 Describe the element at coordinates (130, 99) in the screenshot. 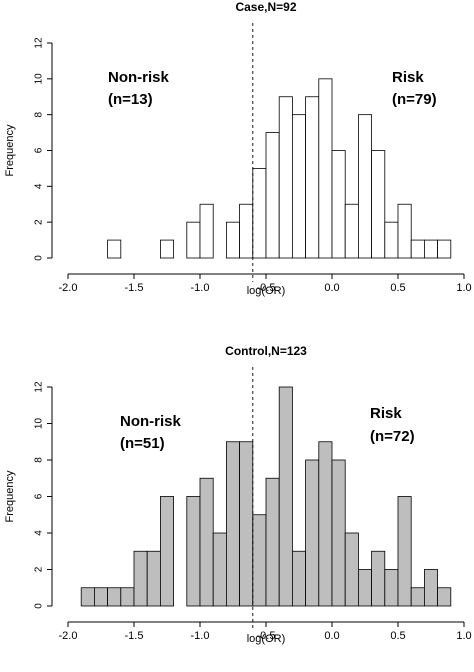

I see `annotation: (n=13)` at that location.